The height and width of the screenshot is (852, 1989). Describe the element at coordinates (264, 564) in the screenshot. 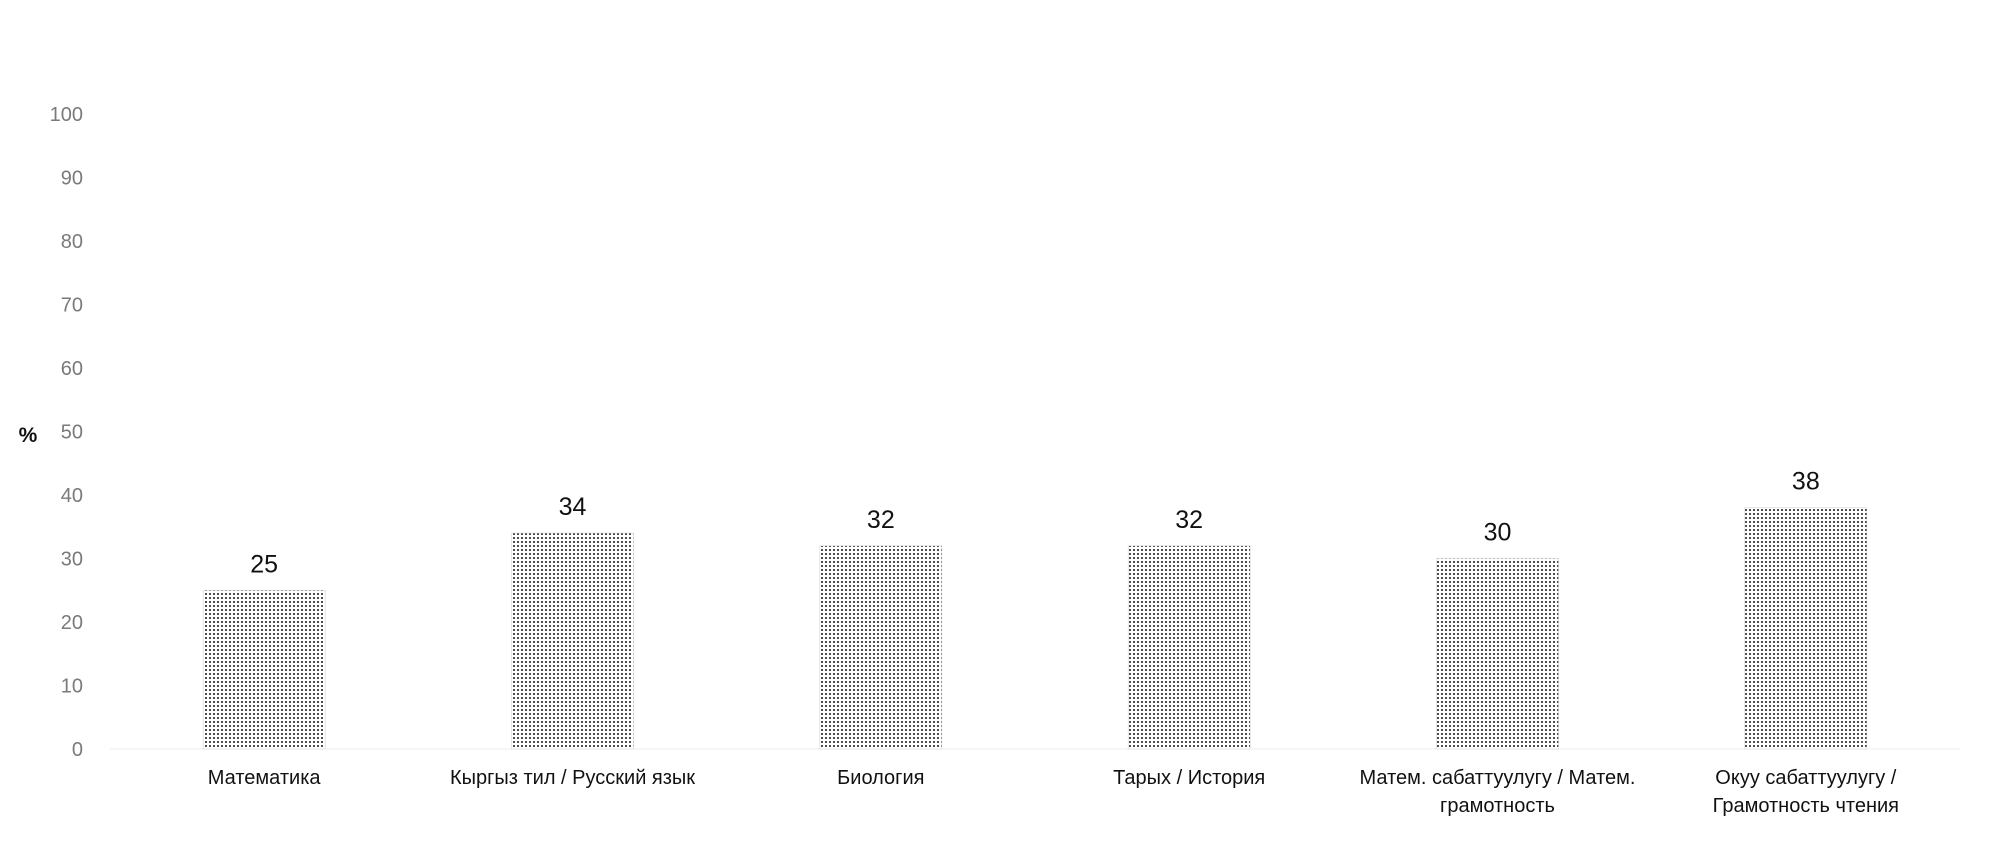

I see `data-label: 25` at that location.